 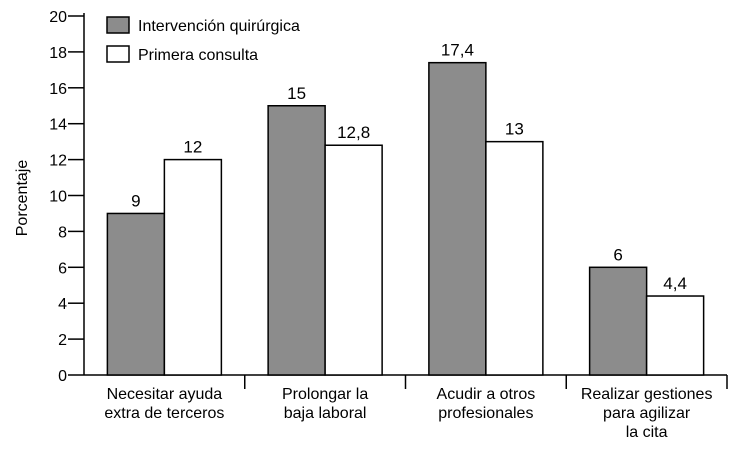 I want to click on data-label: 9, so click(x=135, y=200).